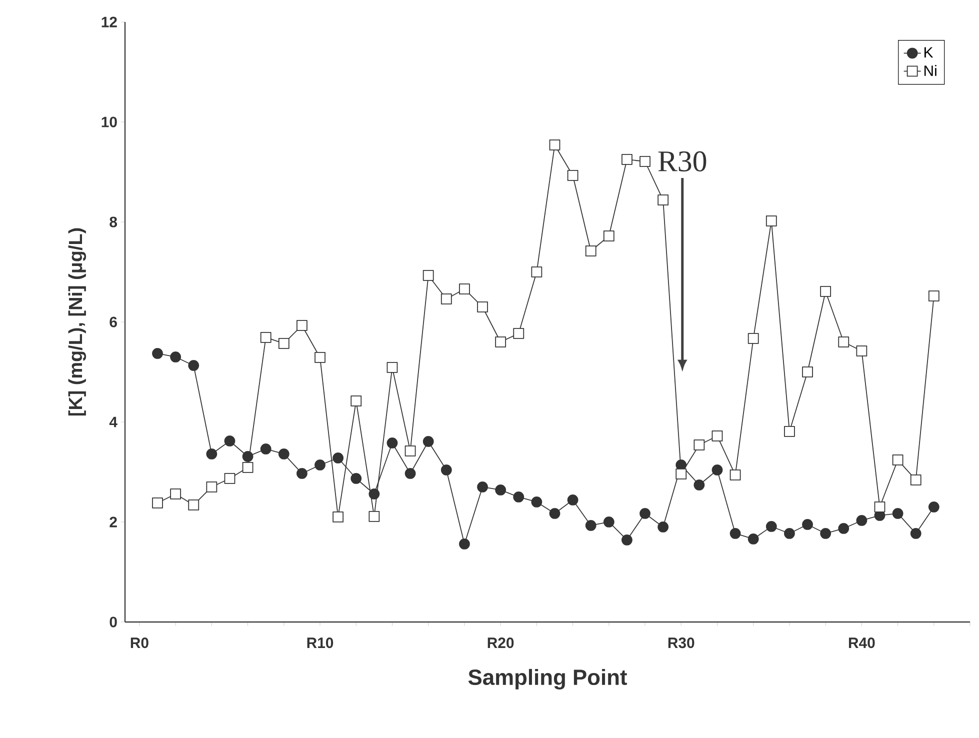  What do you see at coordinates (109, 122) in the screenshot?
I see `y-tick-label: 10` at bounding box center [109, 122].